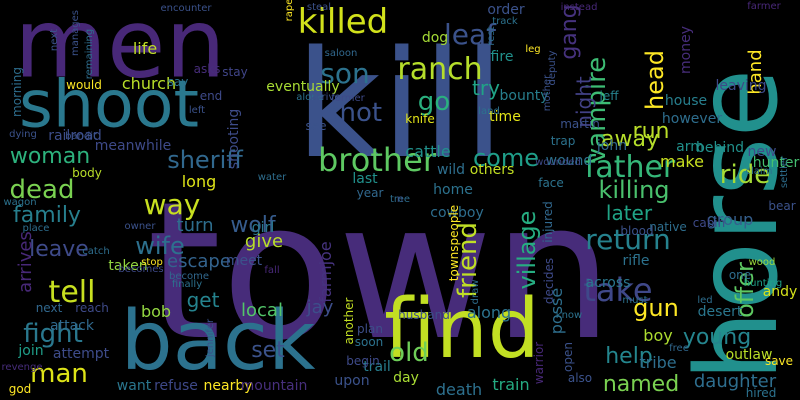  Describe the element at coordinates (325, 272) in the screenshot. I see `cloud-word-farmjoe: farmjoe` at that location.